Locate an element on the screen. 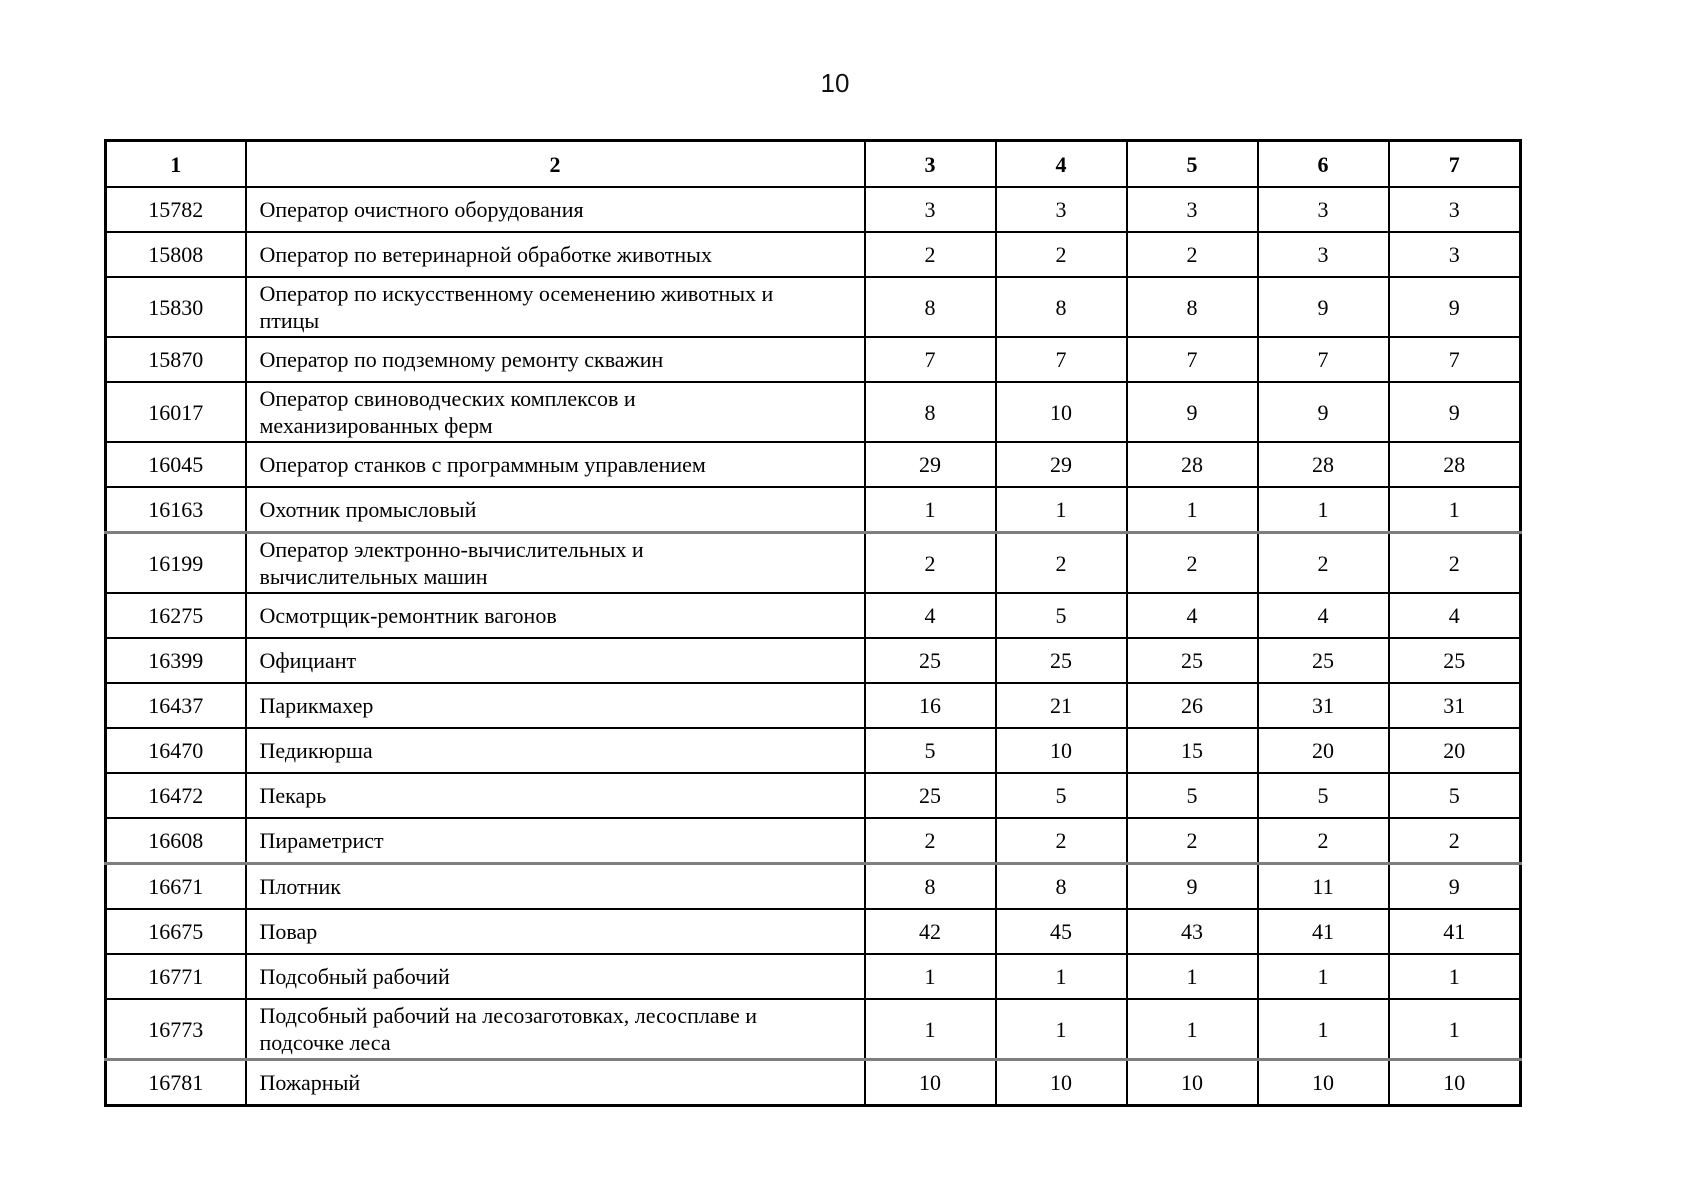 The image size is (1698, 1200). column-header-3: 3 is located at coordinates (930, 163).